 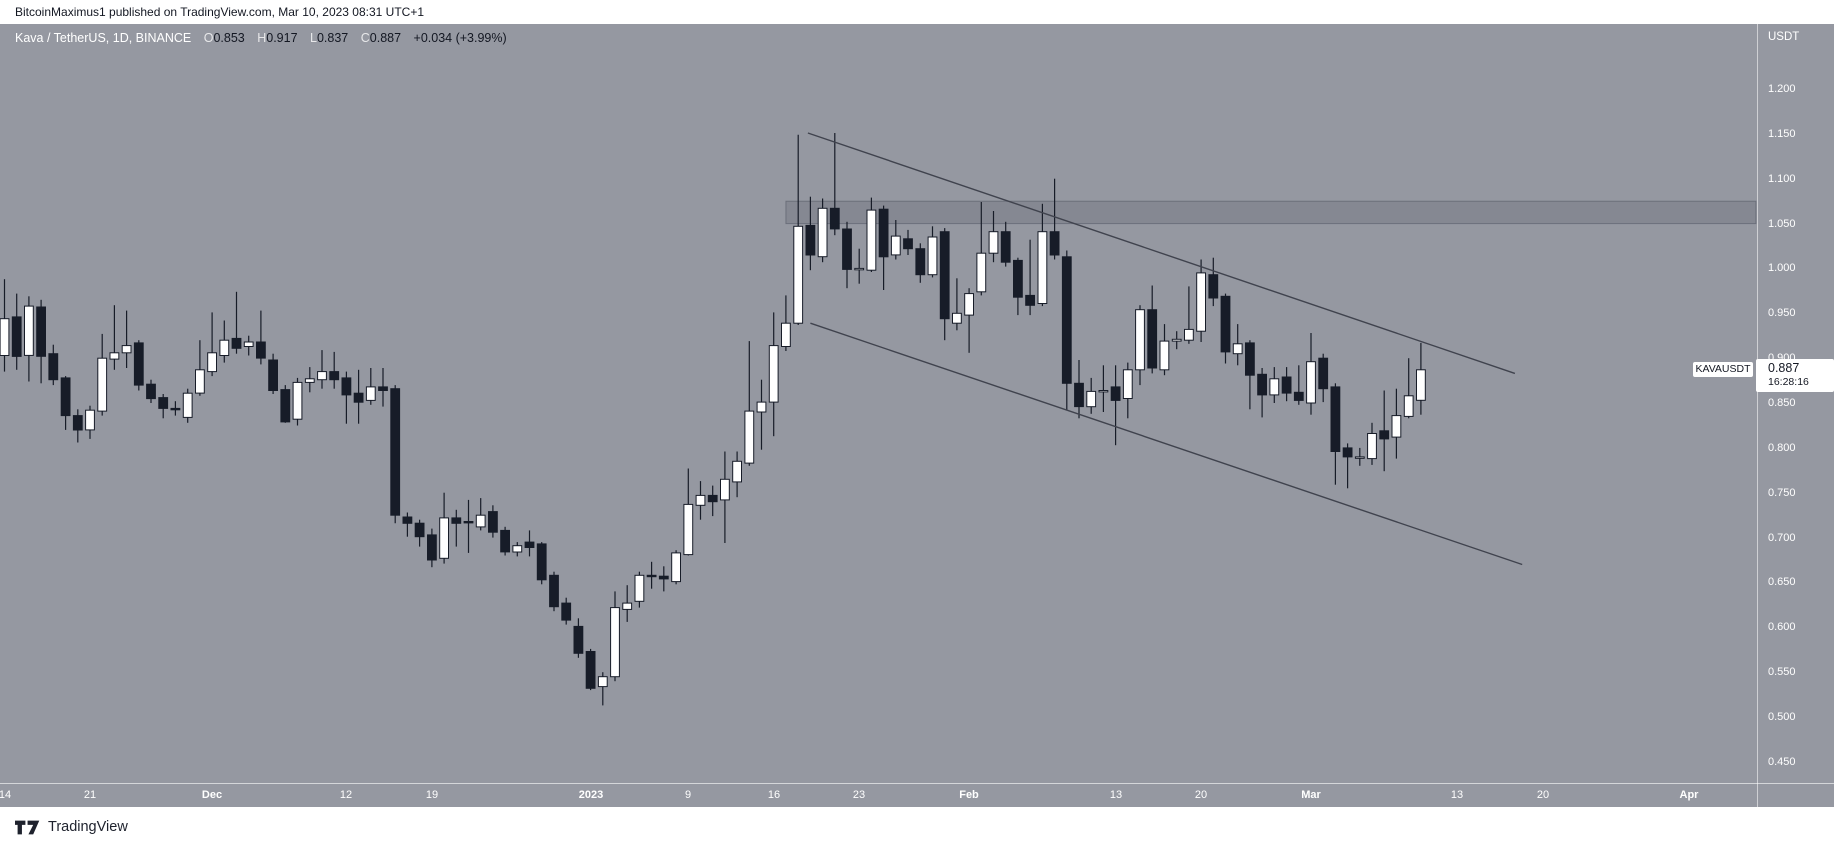 I want to click on legend-symbol: Kava / TetherUS, 1D, BINANCE, so click(x=103, y=38).